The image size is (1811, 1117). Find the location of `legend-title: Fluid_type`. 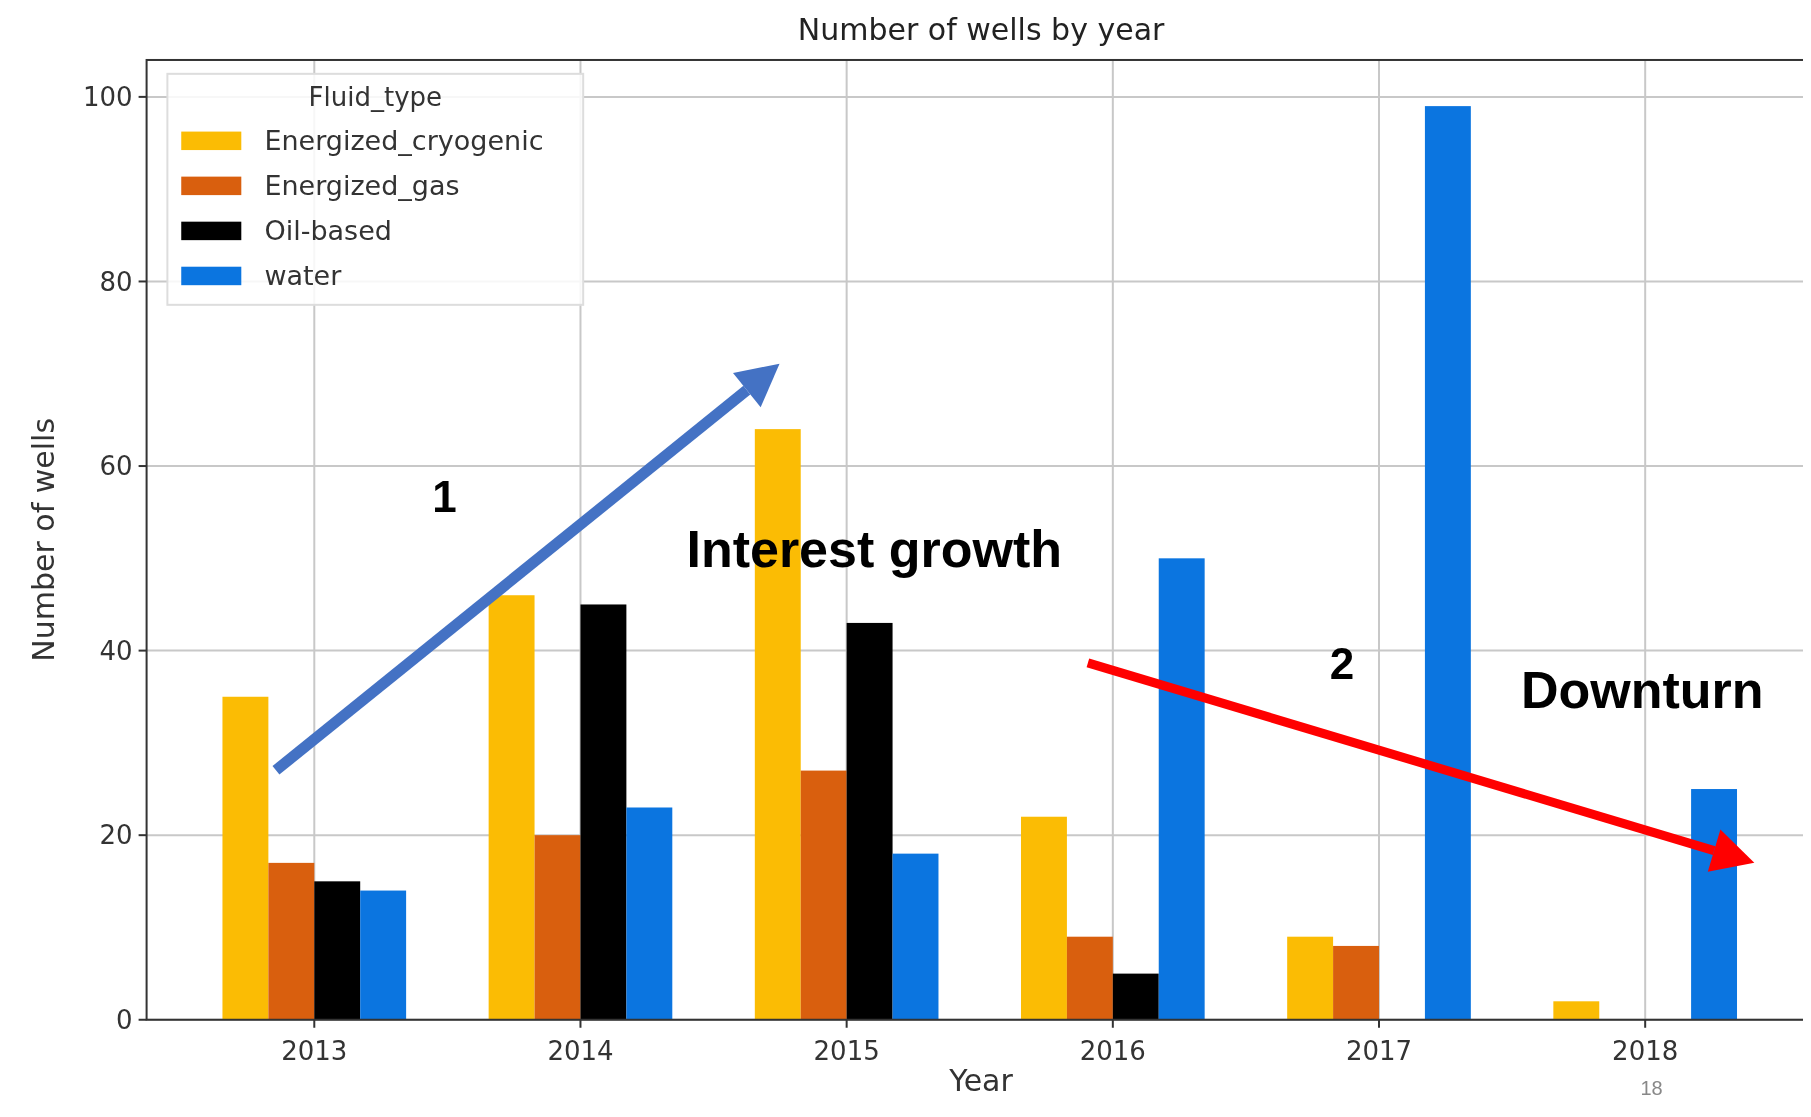

legend-title: Fluid_type is located at coordinates (375, 97).